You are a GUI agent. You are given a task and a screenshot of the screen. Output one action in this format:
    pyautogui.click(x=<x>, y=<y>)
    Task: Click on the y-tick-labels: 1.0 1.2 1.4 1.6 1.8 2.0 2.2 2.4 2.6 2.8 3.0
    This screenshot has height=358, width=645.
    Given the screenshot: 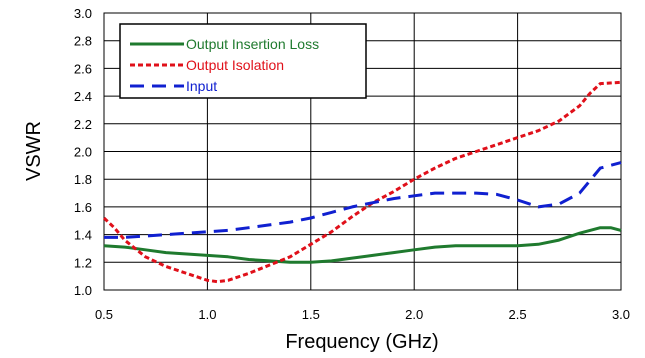 What is the action you would take?
    pyautogui.click(x=83, y=152)
    